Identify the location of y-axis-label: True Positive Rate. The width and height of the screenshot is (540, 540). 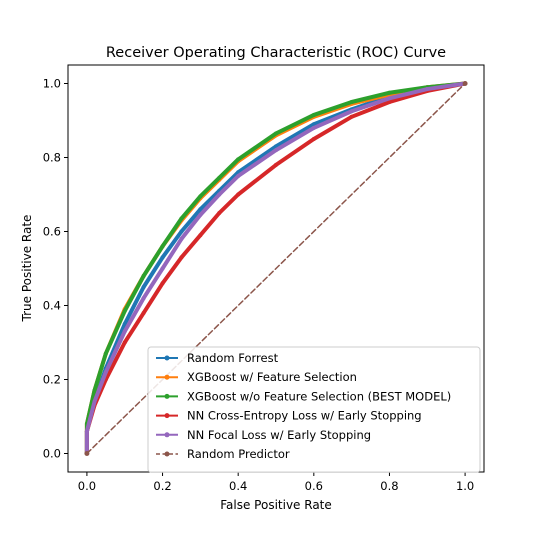
(27, 269).